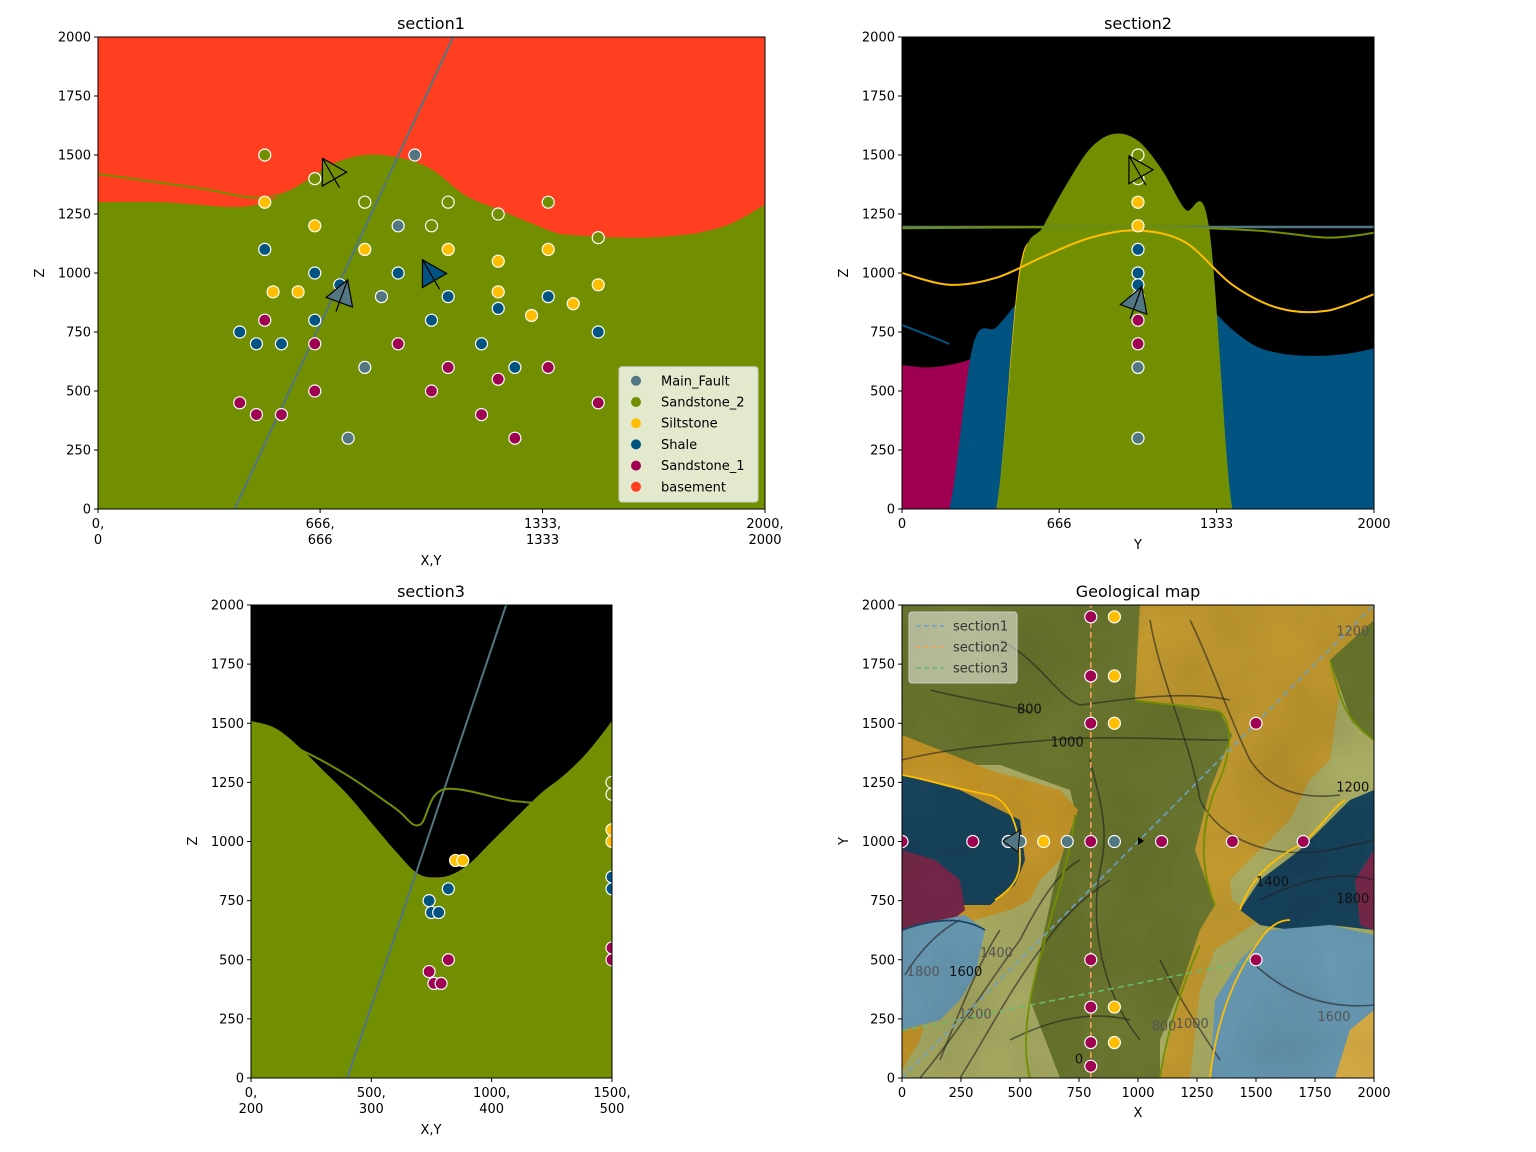  I want to click on surface-point-main-fault, so click(365, 367).